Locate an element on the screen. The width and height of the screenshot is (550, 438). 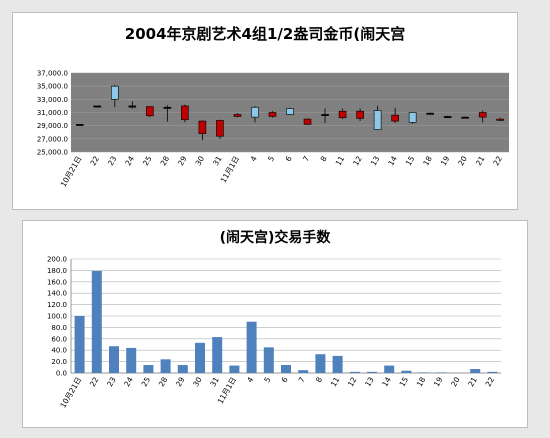
x-tick-label: 5 is located at coordinates (271, 158).